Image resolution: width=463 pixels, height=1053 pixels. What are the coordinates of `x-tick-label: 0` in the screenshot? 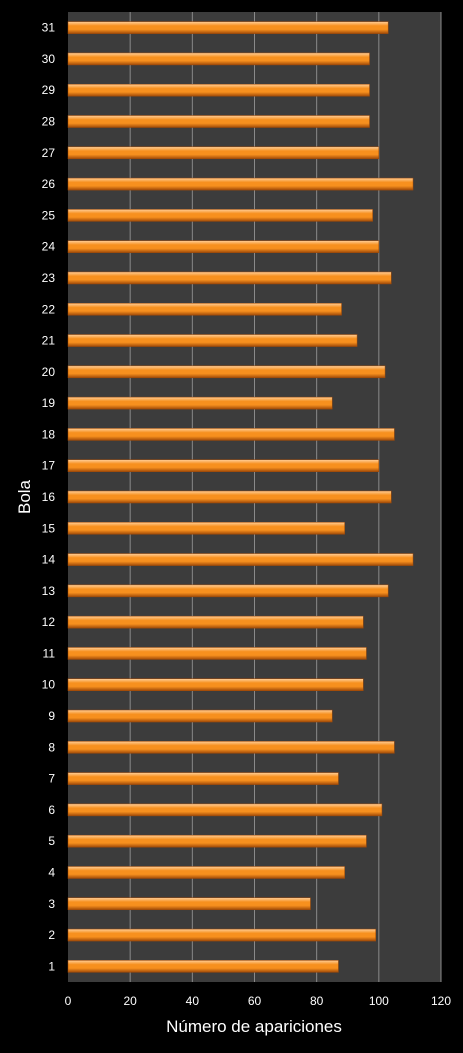 It's located at (68, 1001).